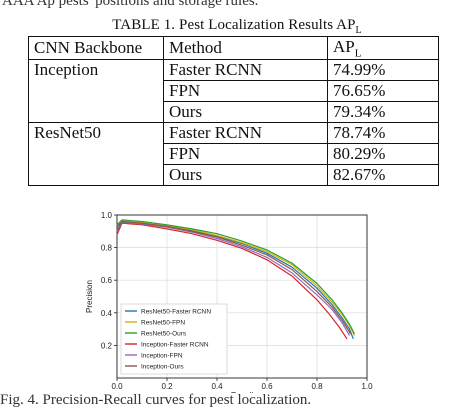  Describe the element at coordinates (89, 296) in the screenshot. I see `y-axis-label: Precision` at that location.